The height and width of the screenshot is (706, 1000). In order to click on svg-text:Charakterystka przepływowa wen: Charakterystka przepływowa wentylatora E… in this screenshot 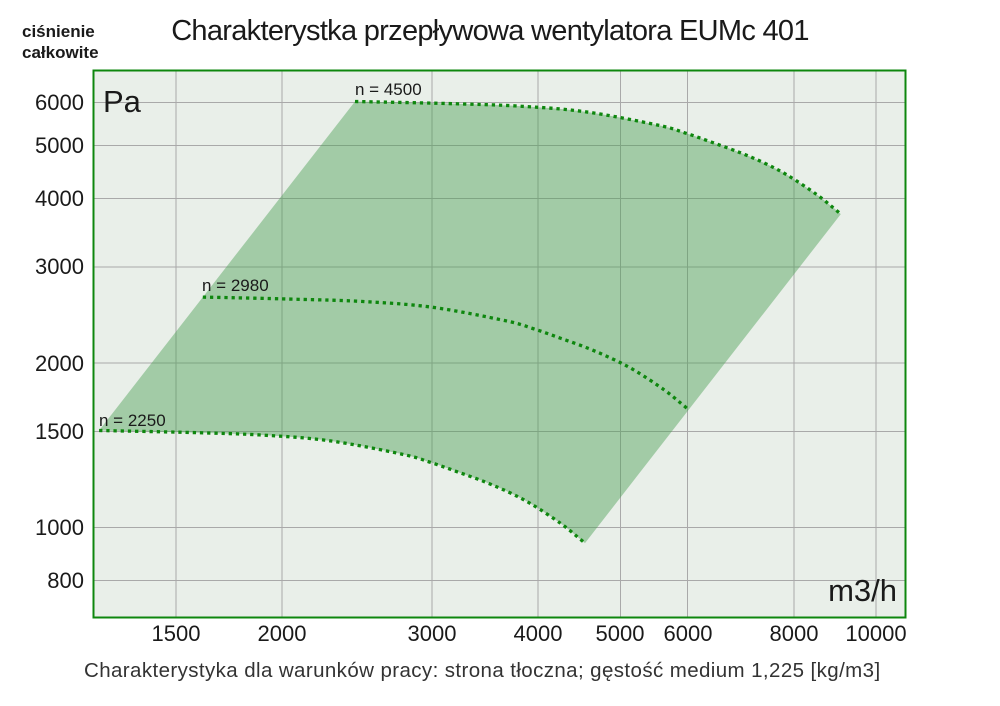, I will do `click(490, 31)`.